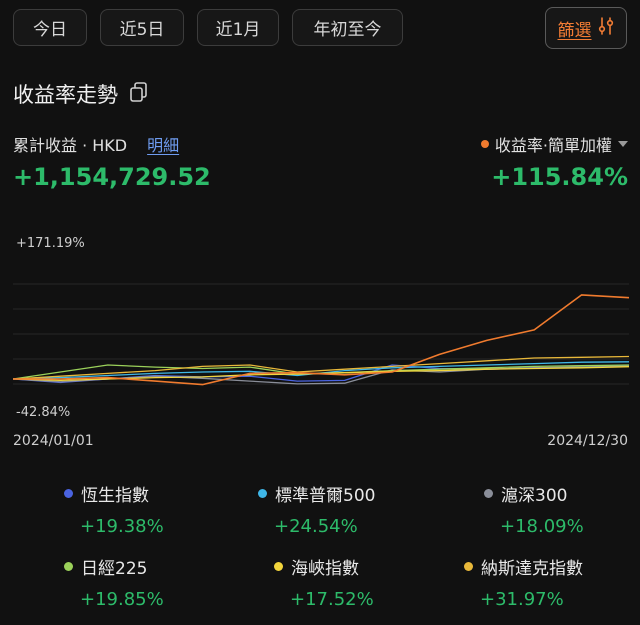  I want to click on legend-value: +31.97%, so click(522, 599).